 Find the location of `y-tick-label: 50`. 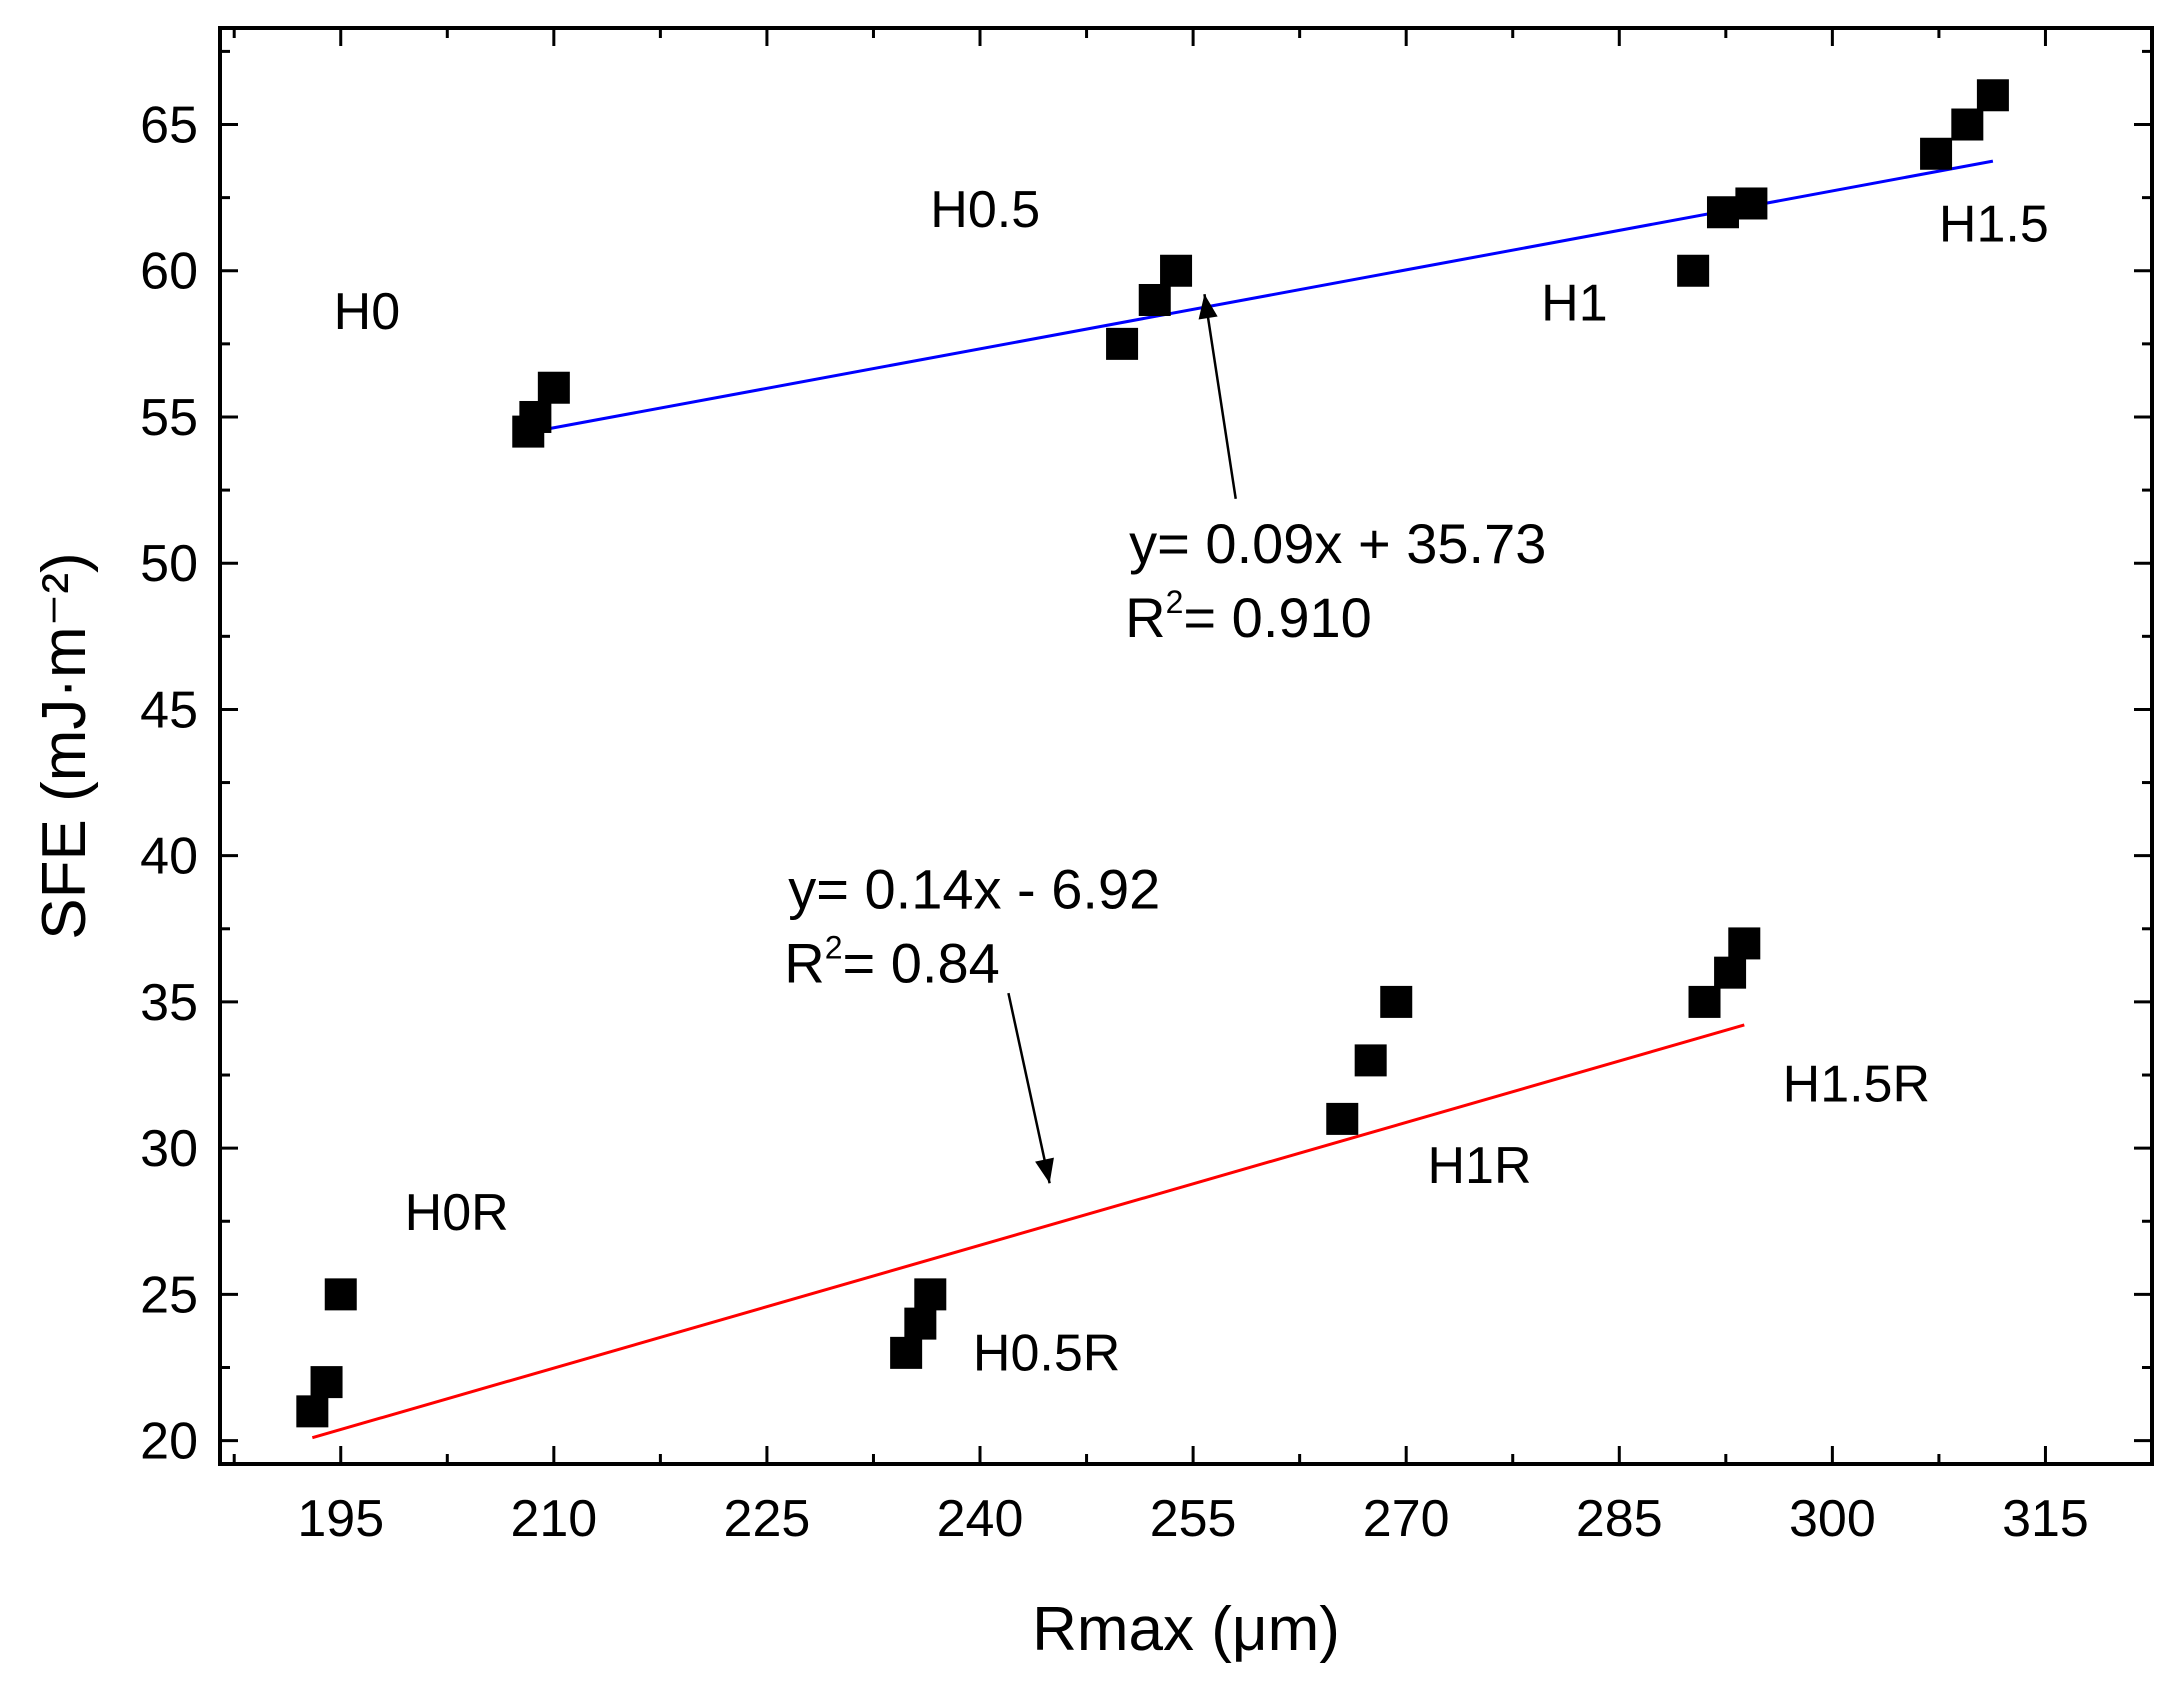

y-tick-label: 50 is located at coordinates (169, 564).